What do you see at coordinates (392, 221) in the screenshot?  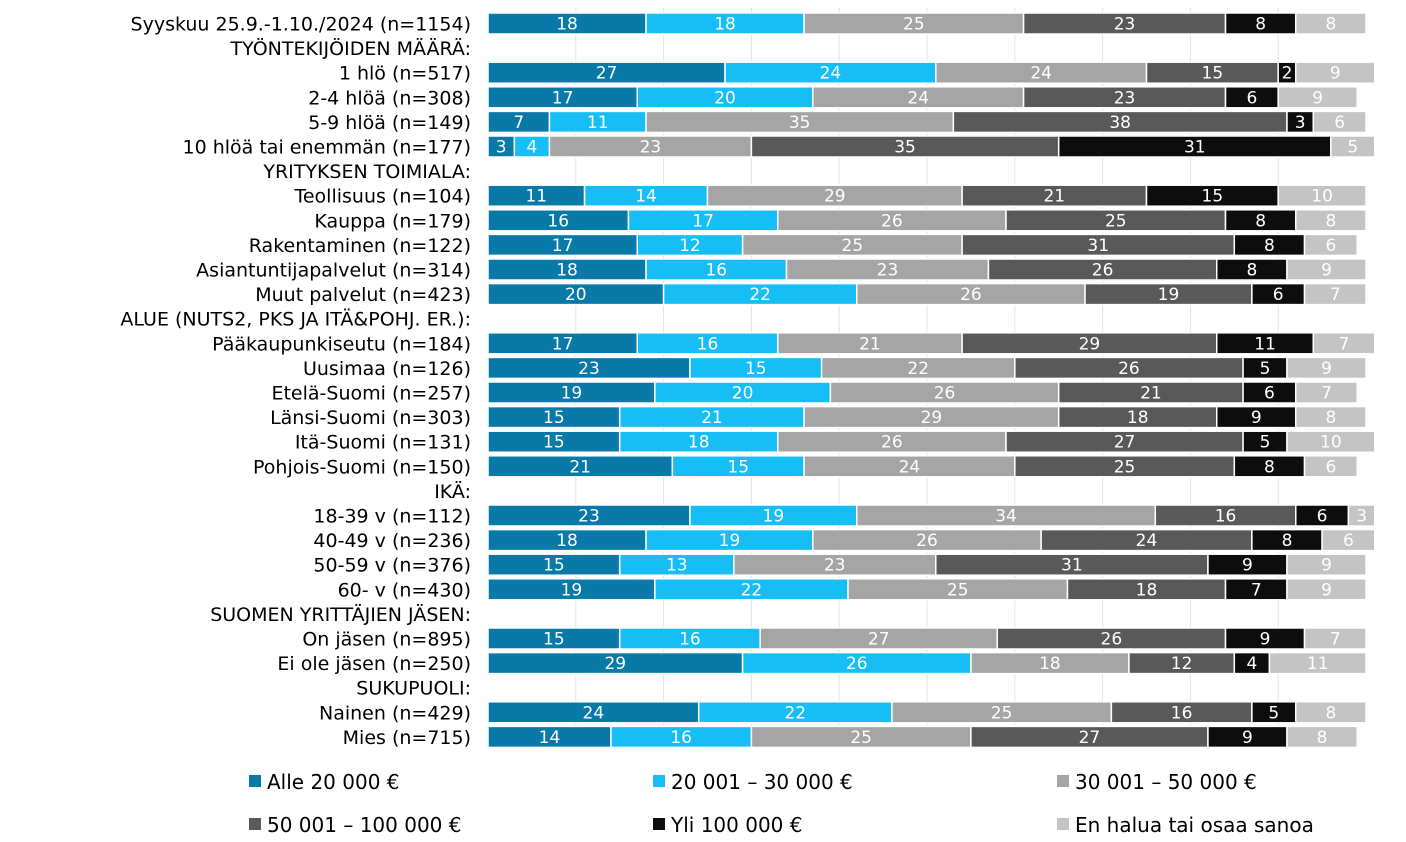 I see `category-label: Kauppa (n=179)` at bounding box center [392, 221].